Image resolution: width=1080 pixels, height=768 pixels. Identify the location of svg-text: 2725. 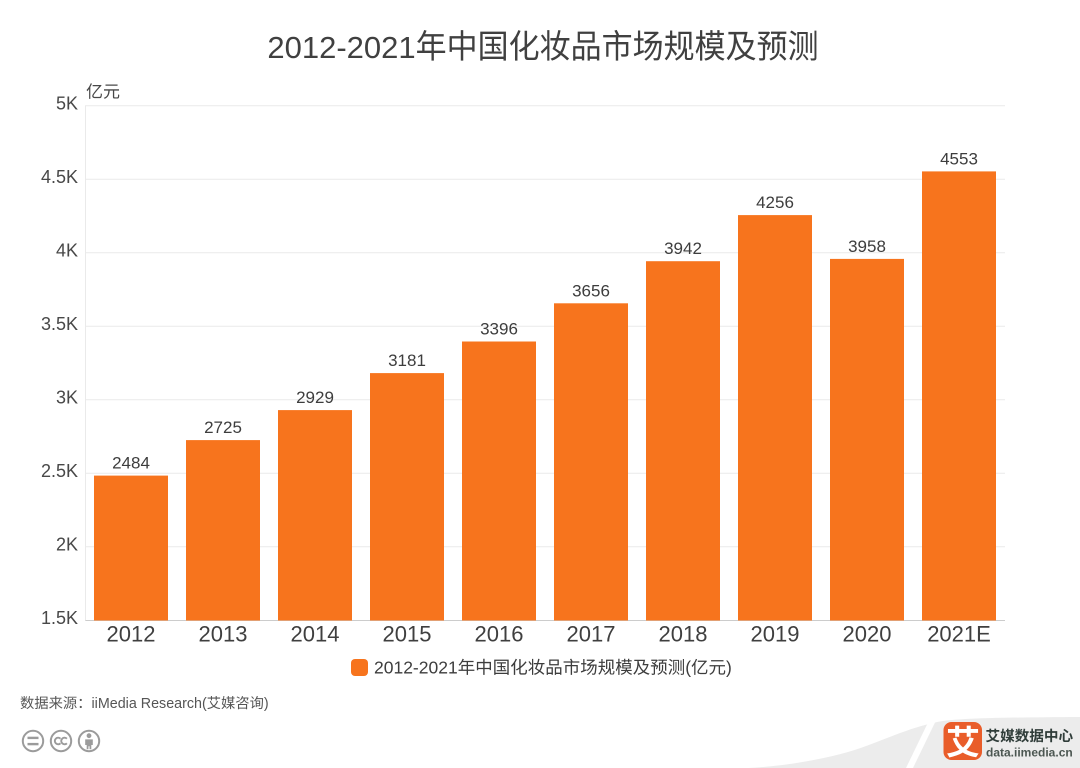
(223, 427).